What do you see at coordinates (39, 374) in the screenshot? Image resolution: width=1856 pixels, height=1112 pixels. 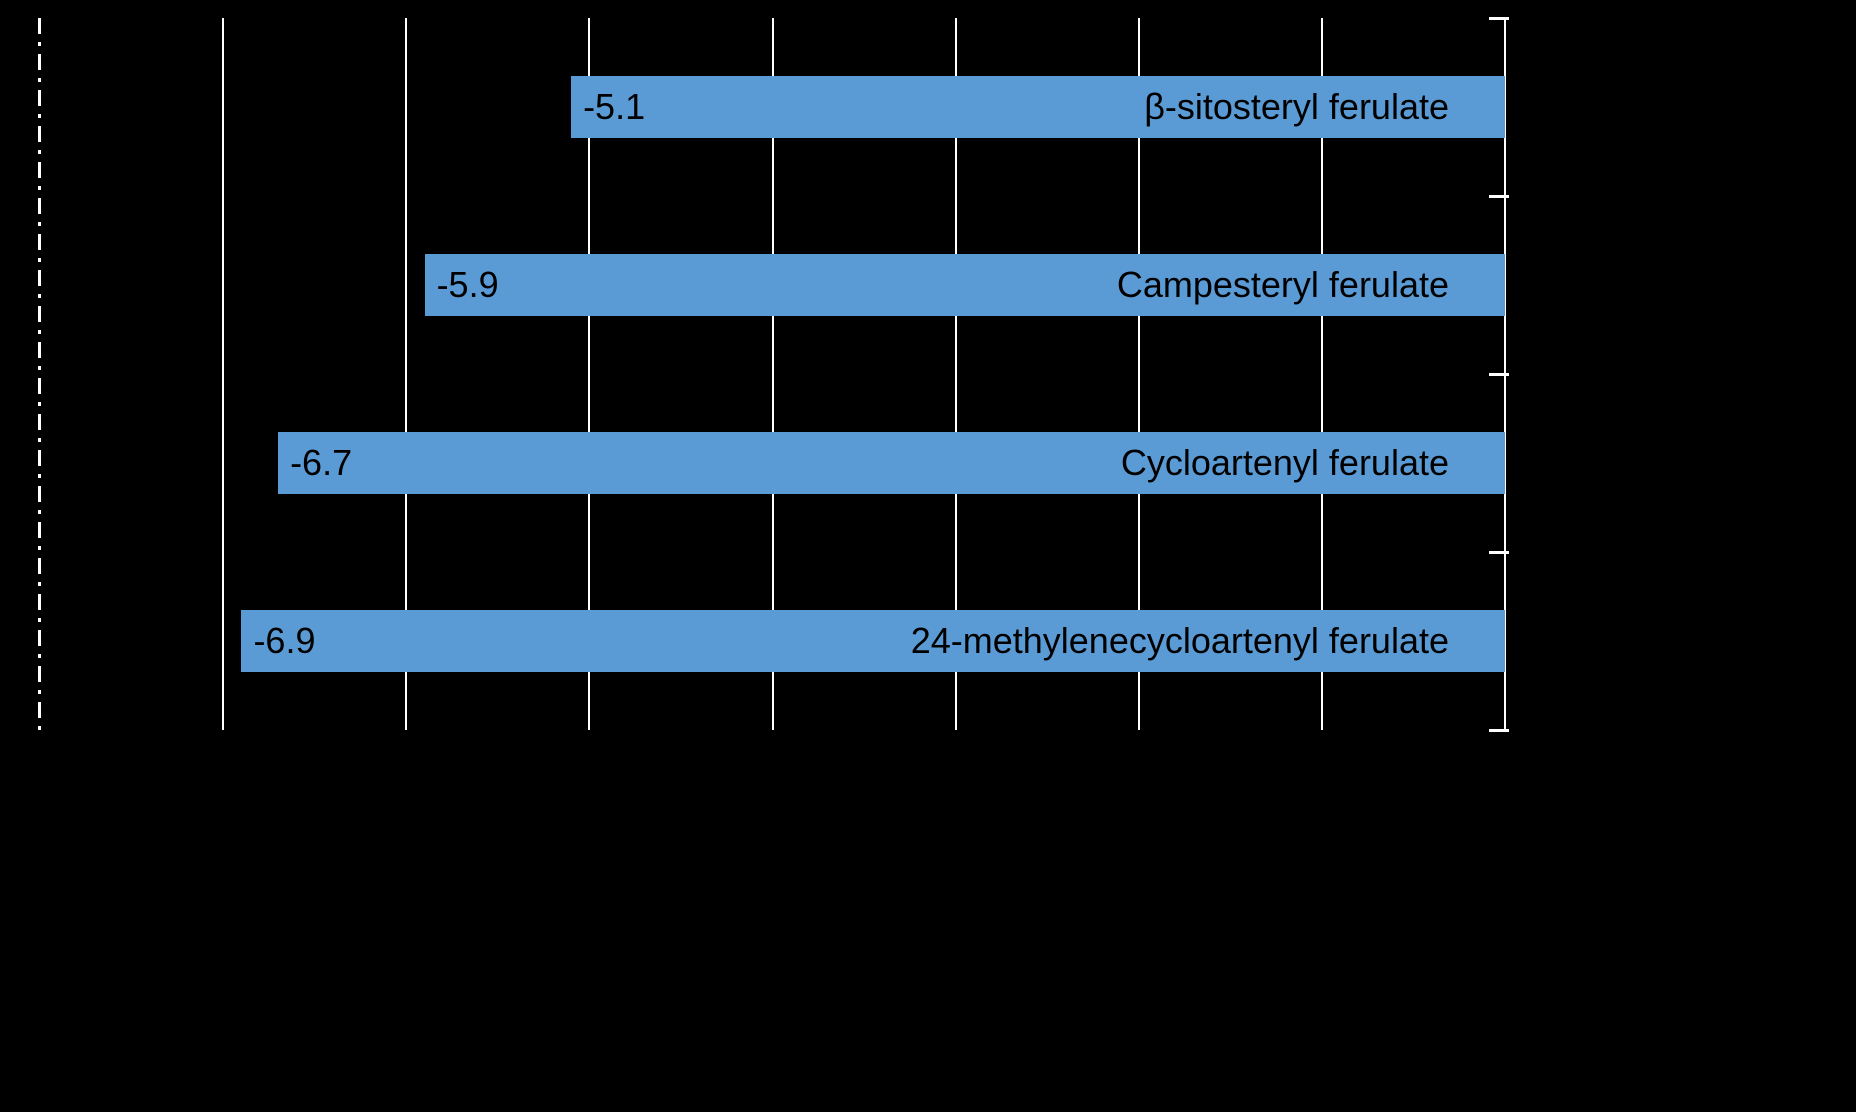 I see `left-axis-line` at bounding box center [39, 374].